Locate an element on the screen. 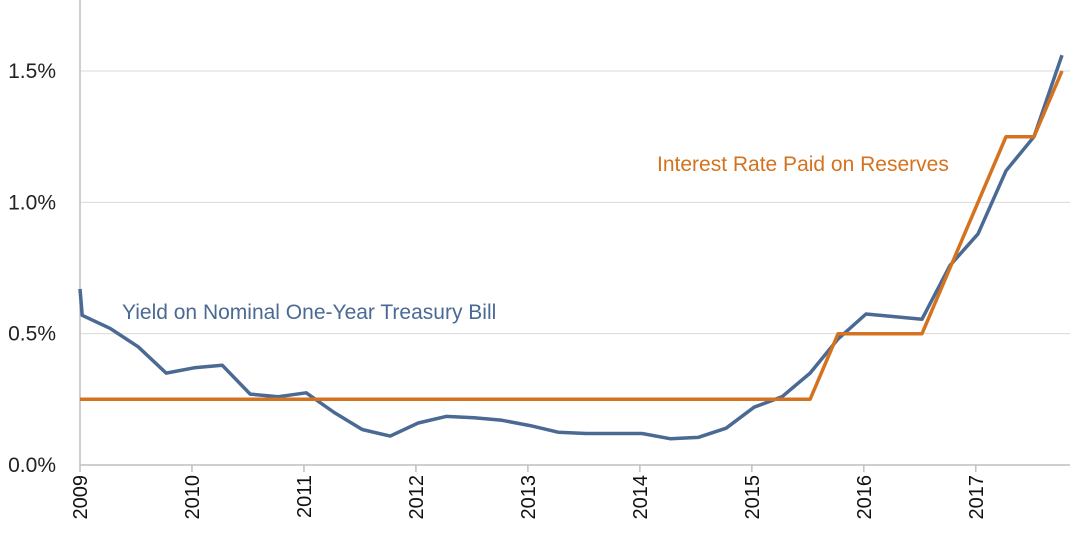  x-tick-label: 2014 is located at coordinates (641, 497).